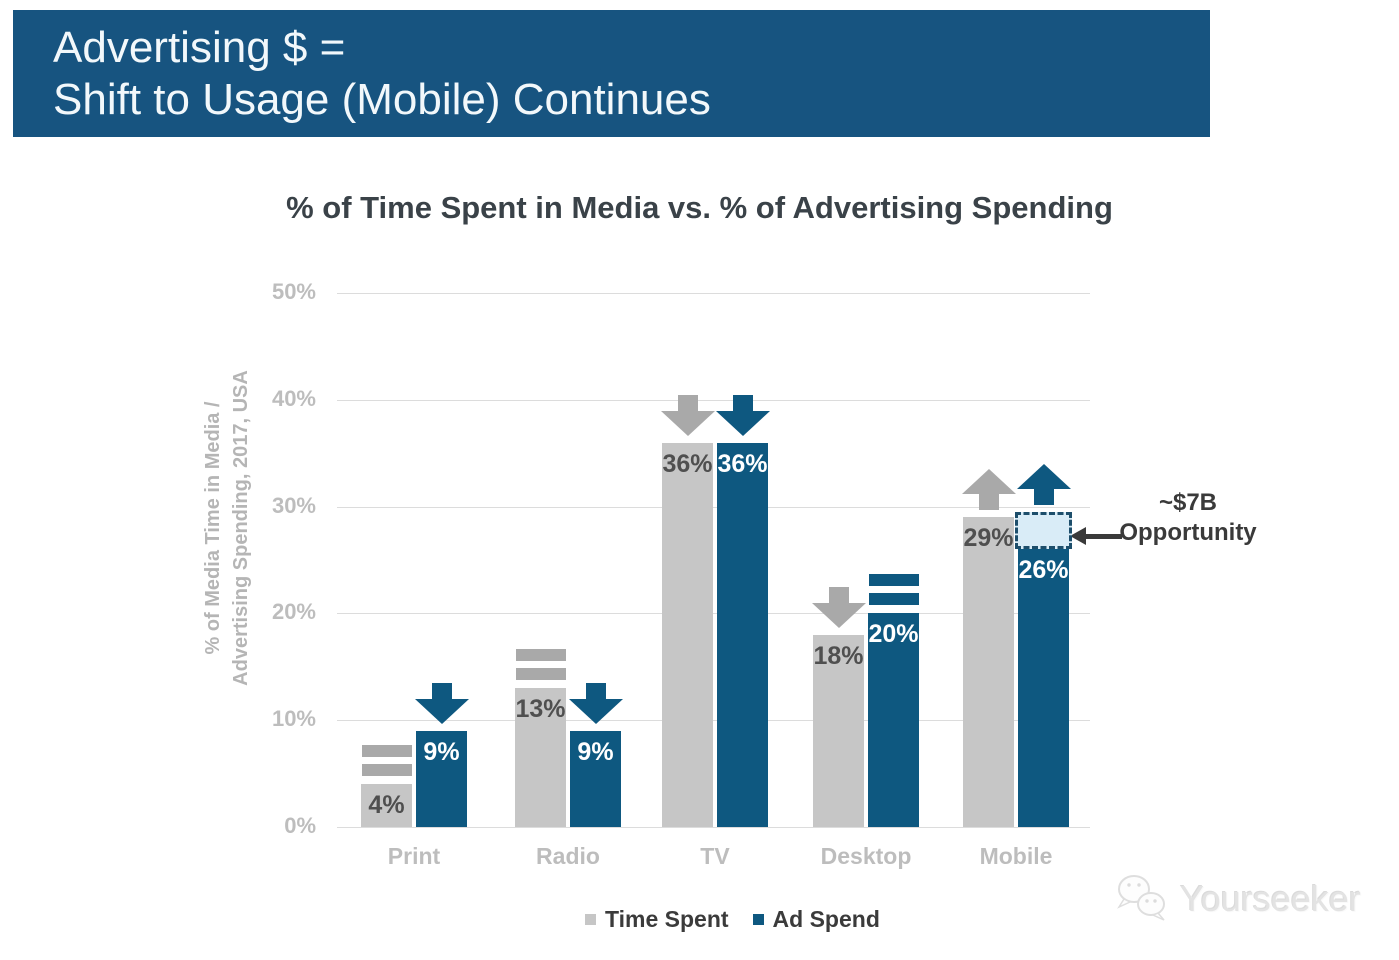 The image size is (1399, 960). What do you see at coordinates (1104, 536) in the screenshot?
I see `annotation-arrow-line` at bounding box center [1104, 536].